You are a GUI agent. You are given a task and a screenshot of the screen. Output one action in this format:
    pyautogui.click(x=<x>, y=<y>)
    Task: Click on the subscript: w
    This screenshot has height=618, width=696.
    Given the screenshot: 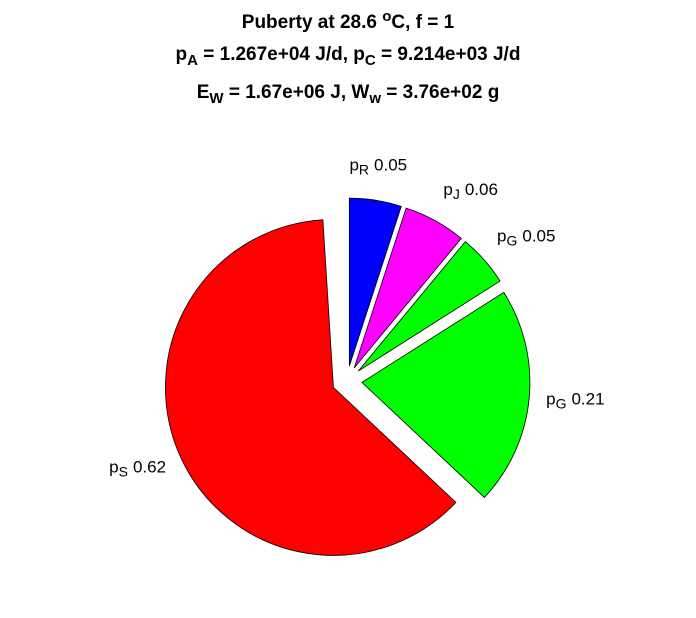 What is the action you would take?
    pyautogui.click(x=374, y=98)
    